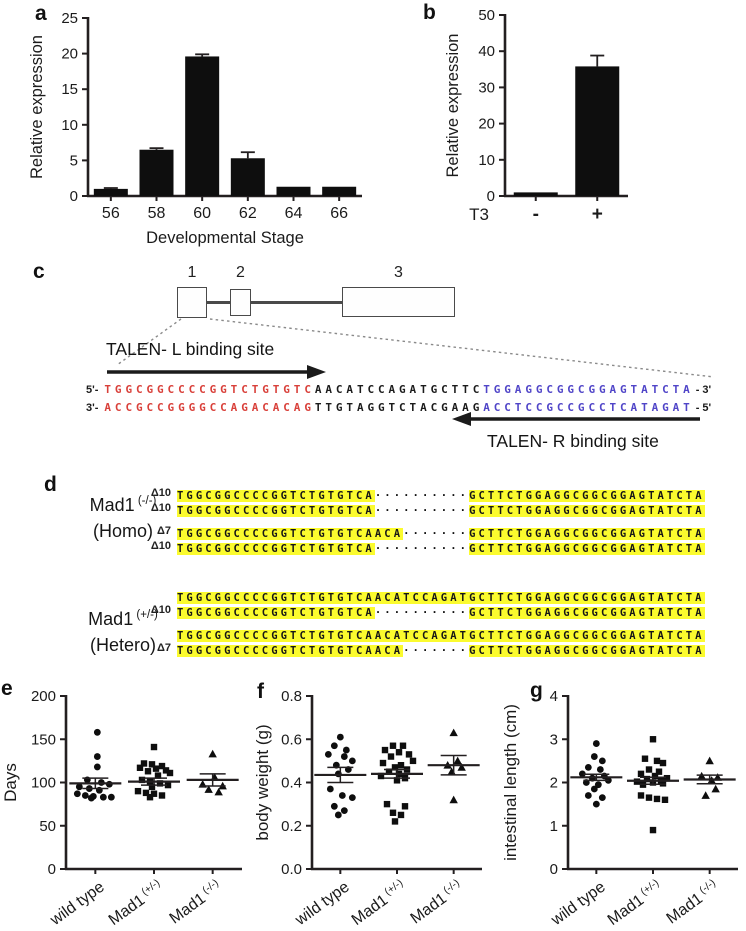 The height and width of the screenshot is (931, 746). Describe the element at coordinates (479, 214) in the screenshot. I see `x-row-label: T3` at that location.